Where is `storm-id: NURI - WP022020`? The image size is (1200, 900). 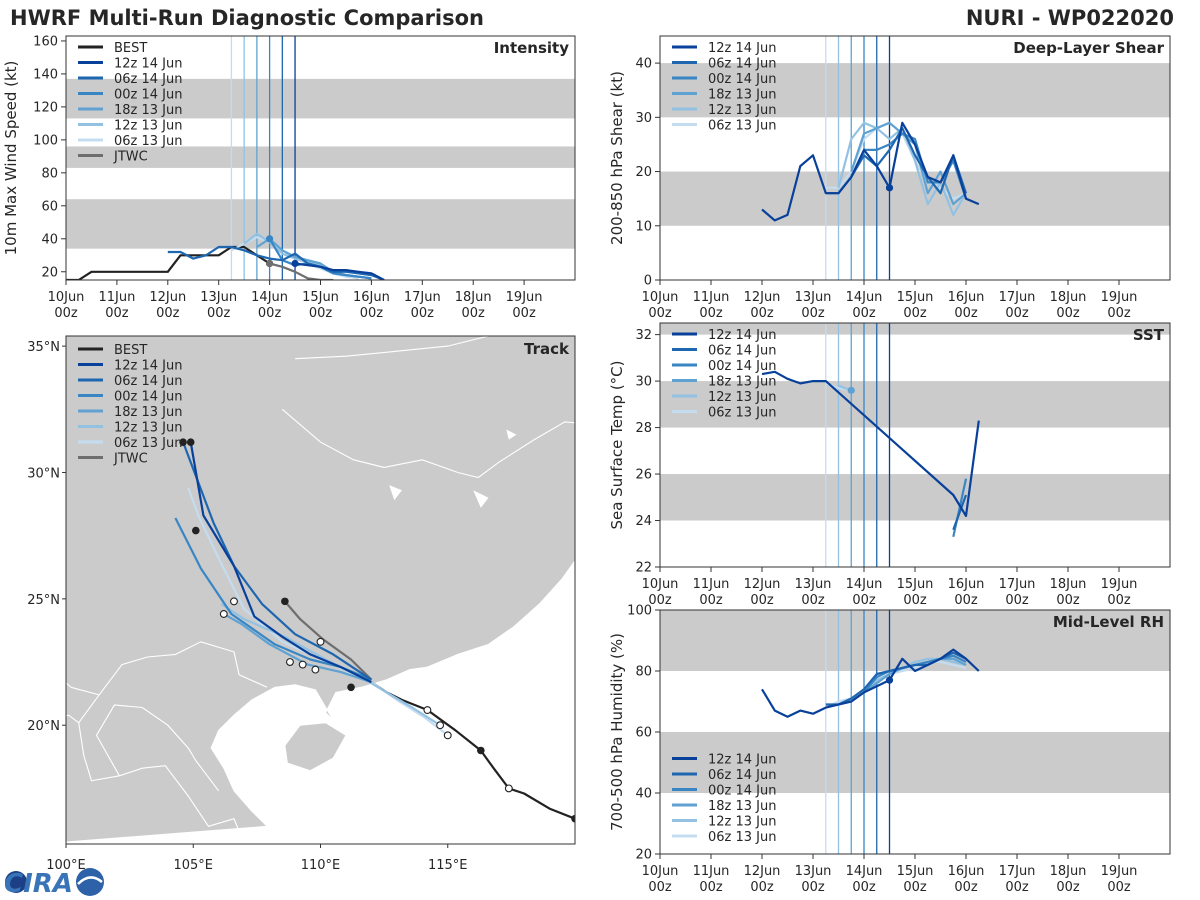 storm-id: NURI - WP022020 is located at coordinates (1070, 18).